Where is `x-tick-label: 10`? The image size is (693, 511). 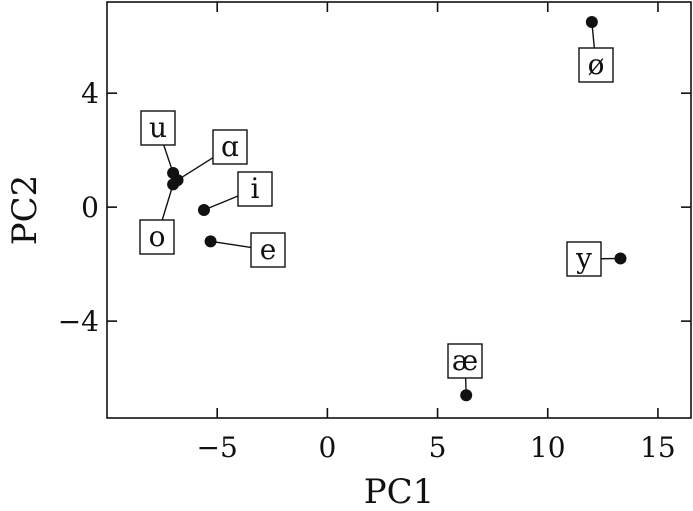
x-tick-label: 10 is located at coordinates (548, 447).